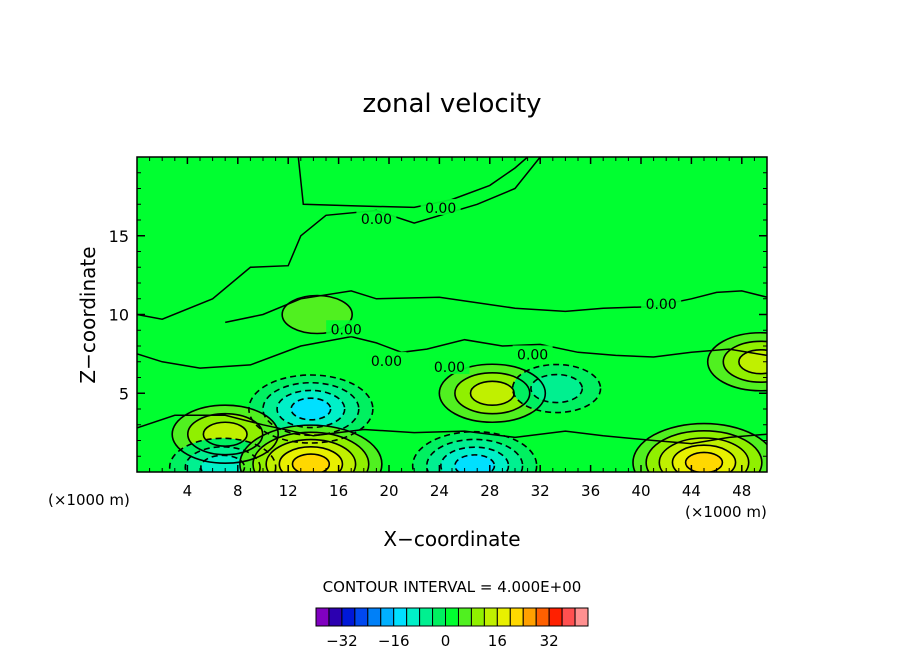 The width and height of the screenshot is (904, 654). Describe the element at coordinates (342, 641) in the screenshot. I see `colorbar-tick-label: −32` at that location.